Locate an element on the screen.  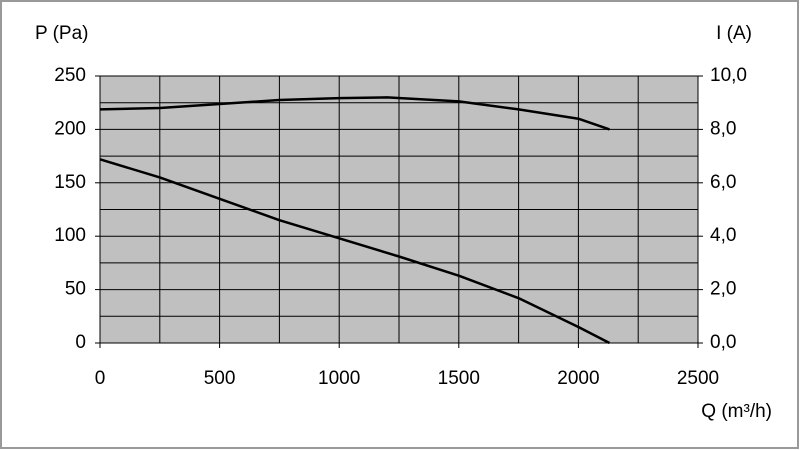
y2-tick-label: 4,0 is located at coordinates (723, 235).